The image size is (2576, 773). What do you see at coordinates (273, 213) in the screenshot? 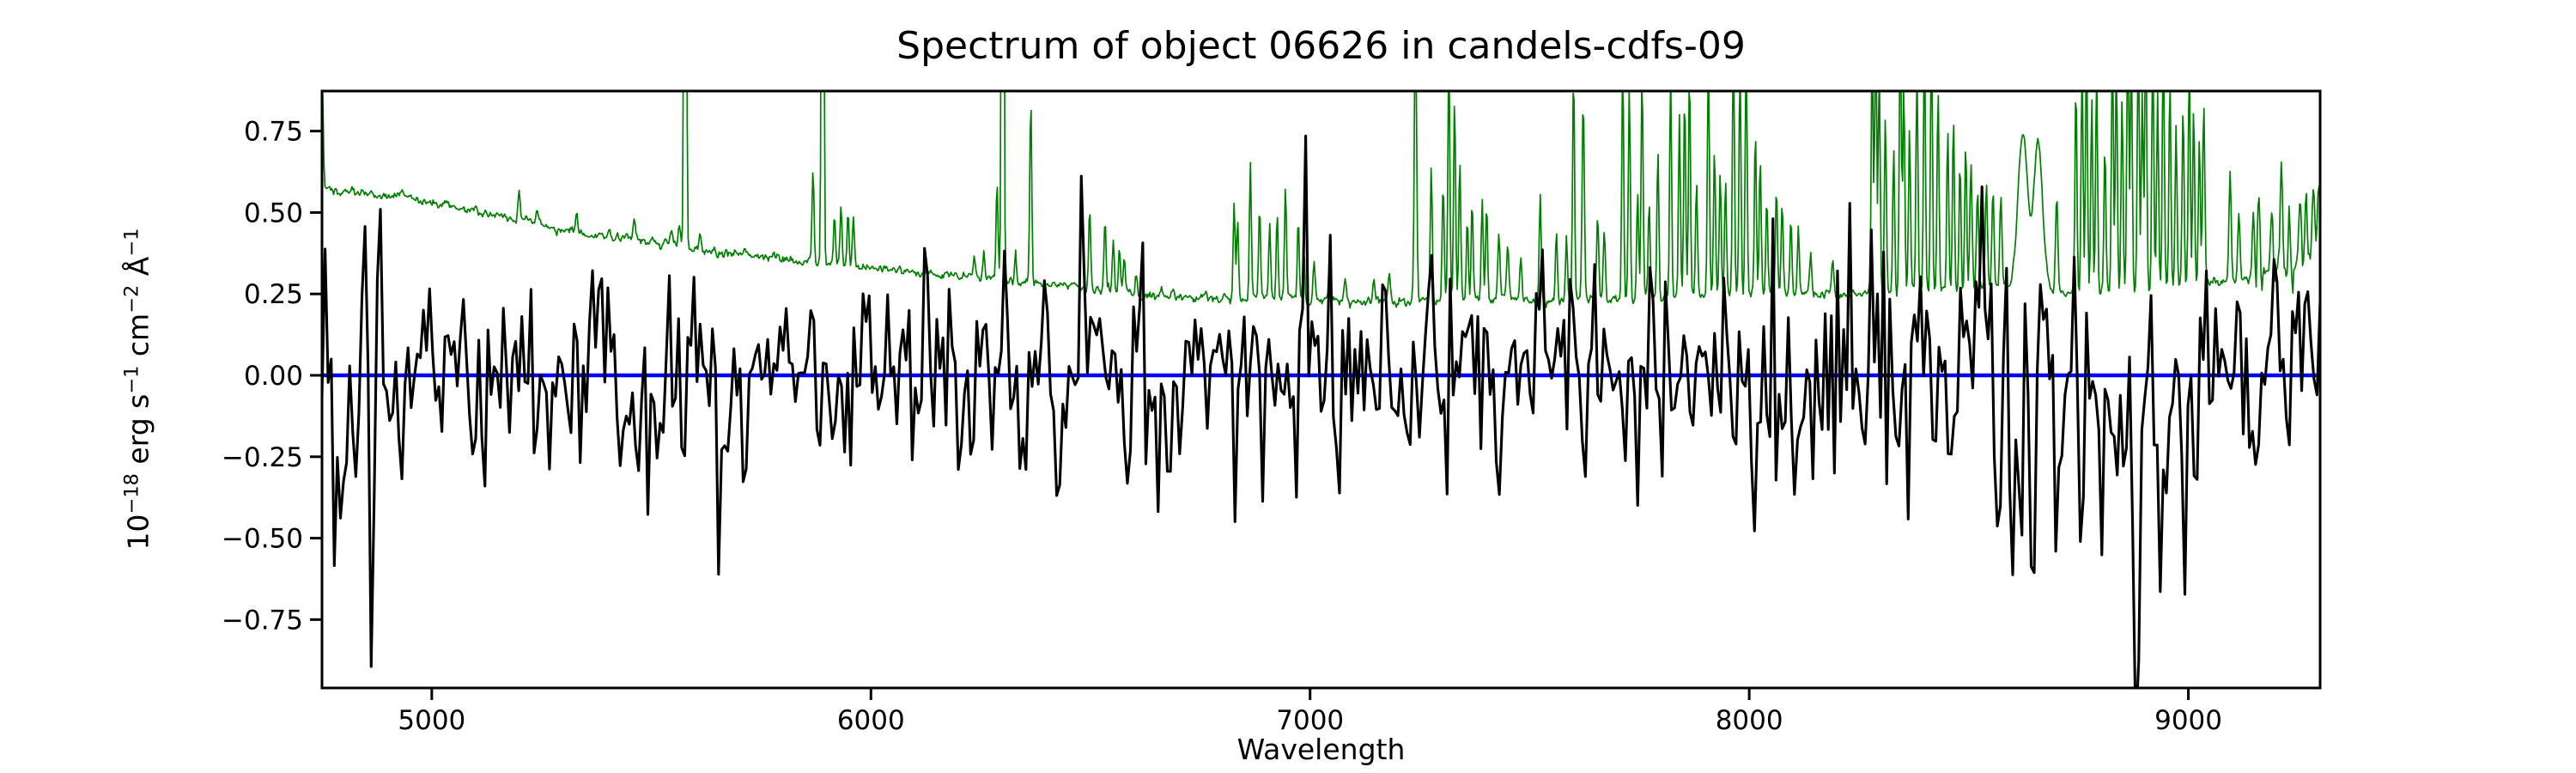
I see `y-tick-label: 0.50` at bounding box center [273, 213].